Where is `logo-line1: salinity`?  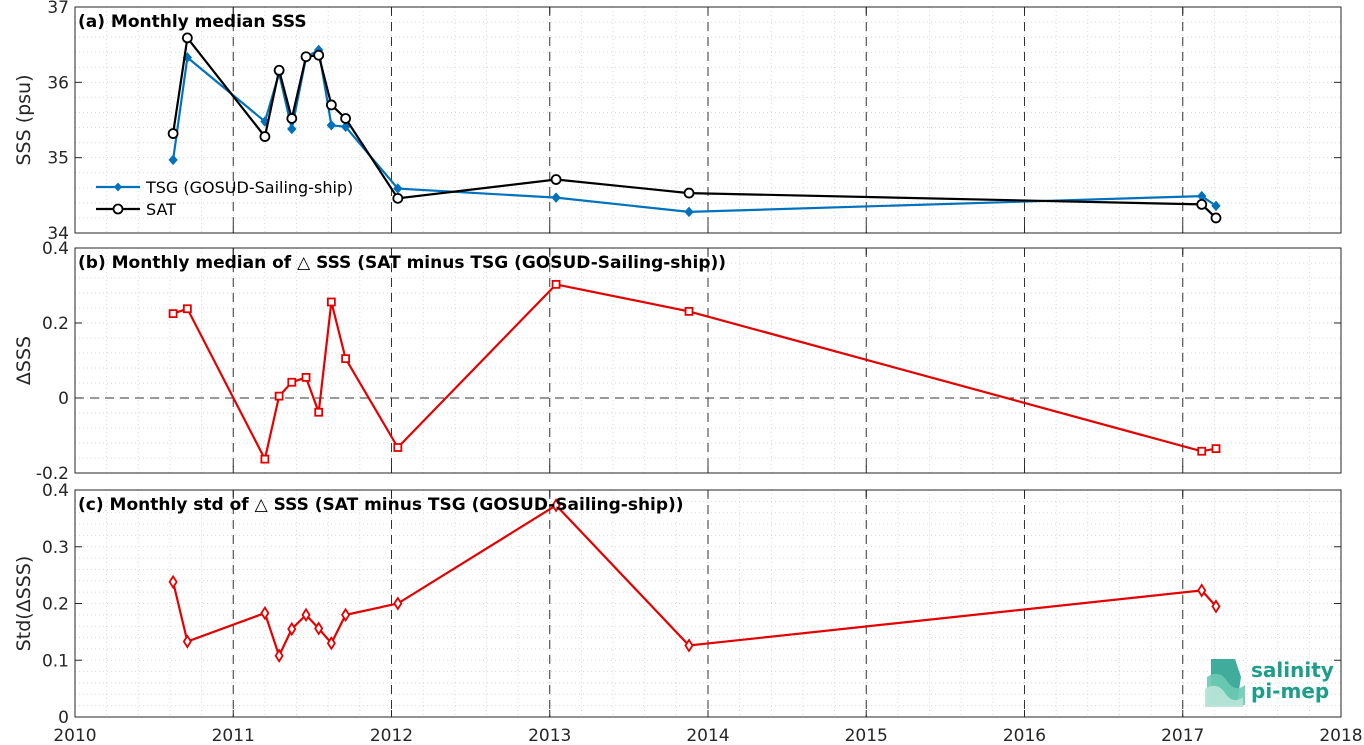 logo-line1: salinity is located at coordinates (1292, 670).